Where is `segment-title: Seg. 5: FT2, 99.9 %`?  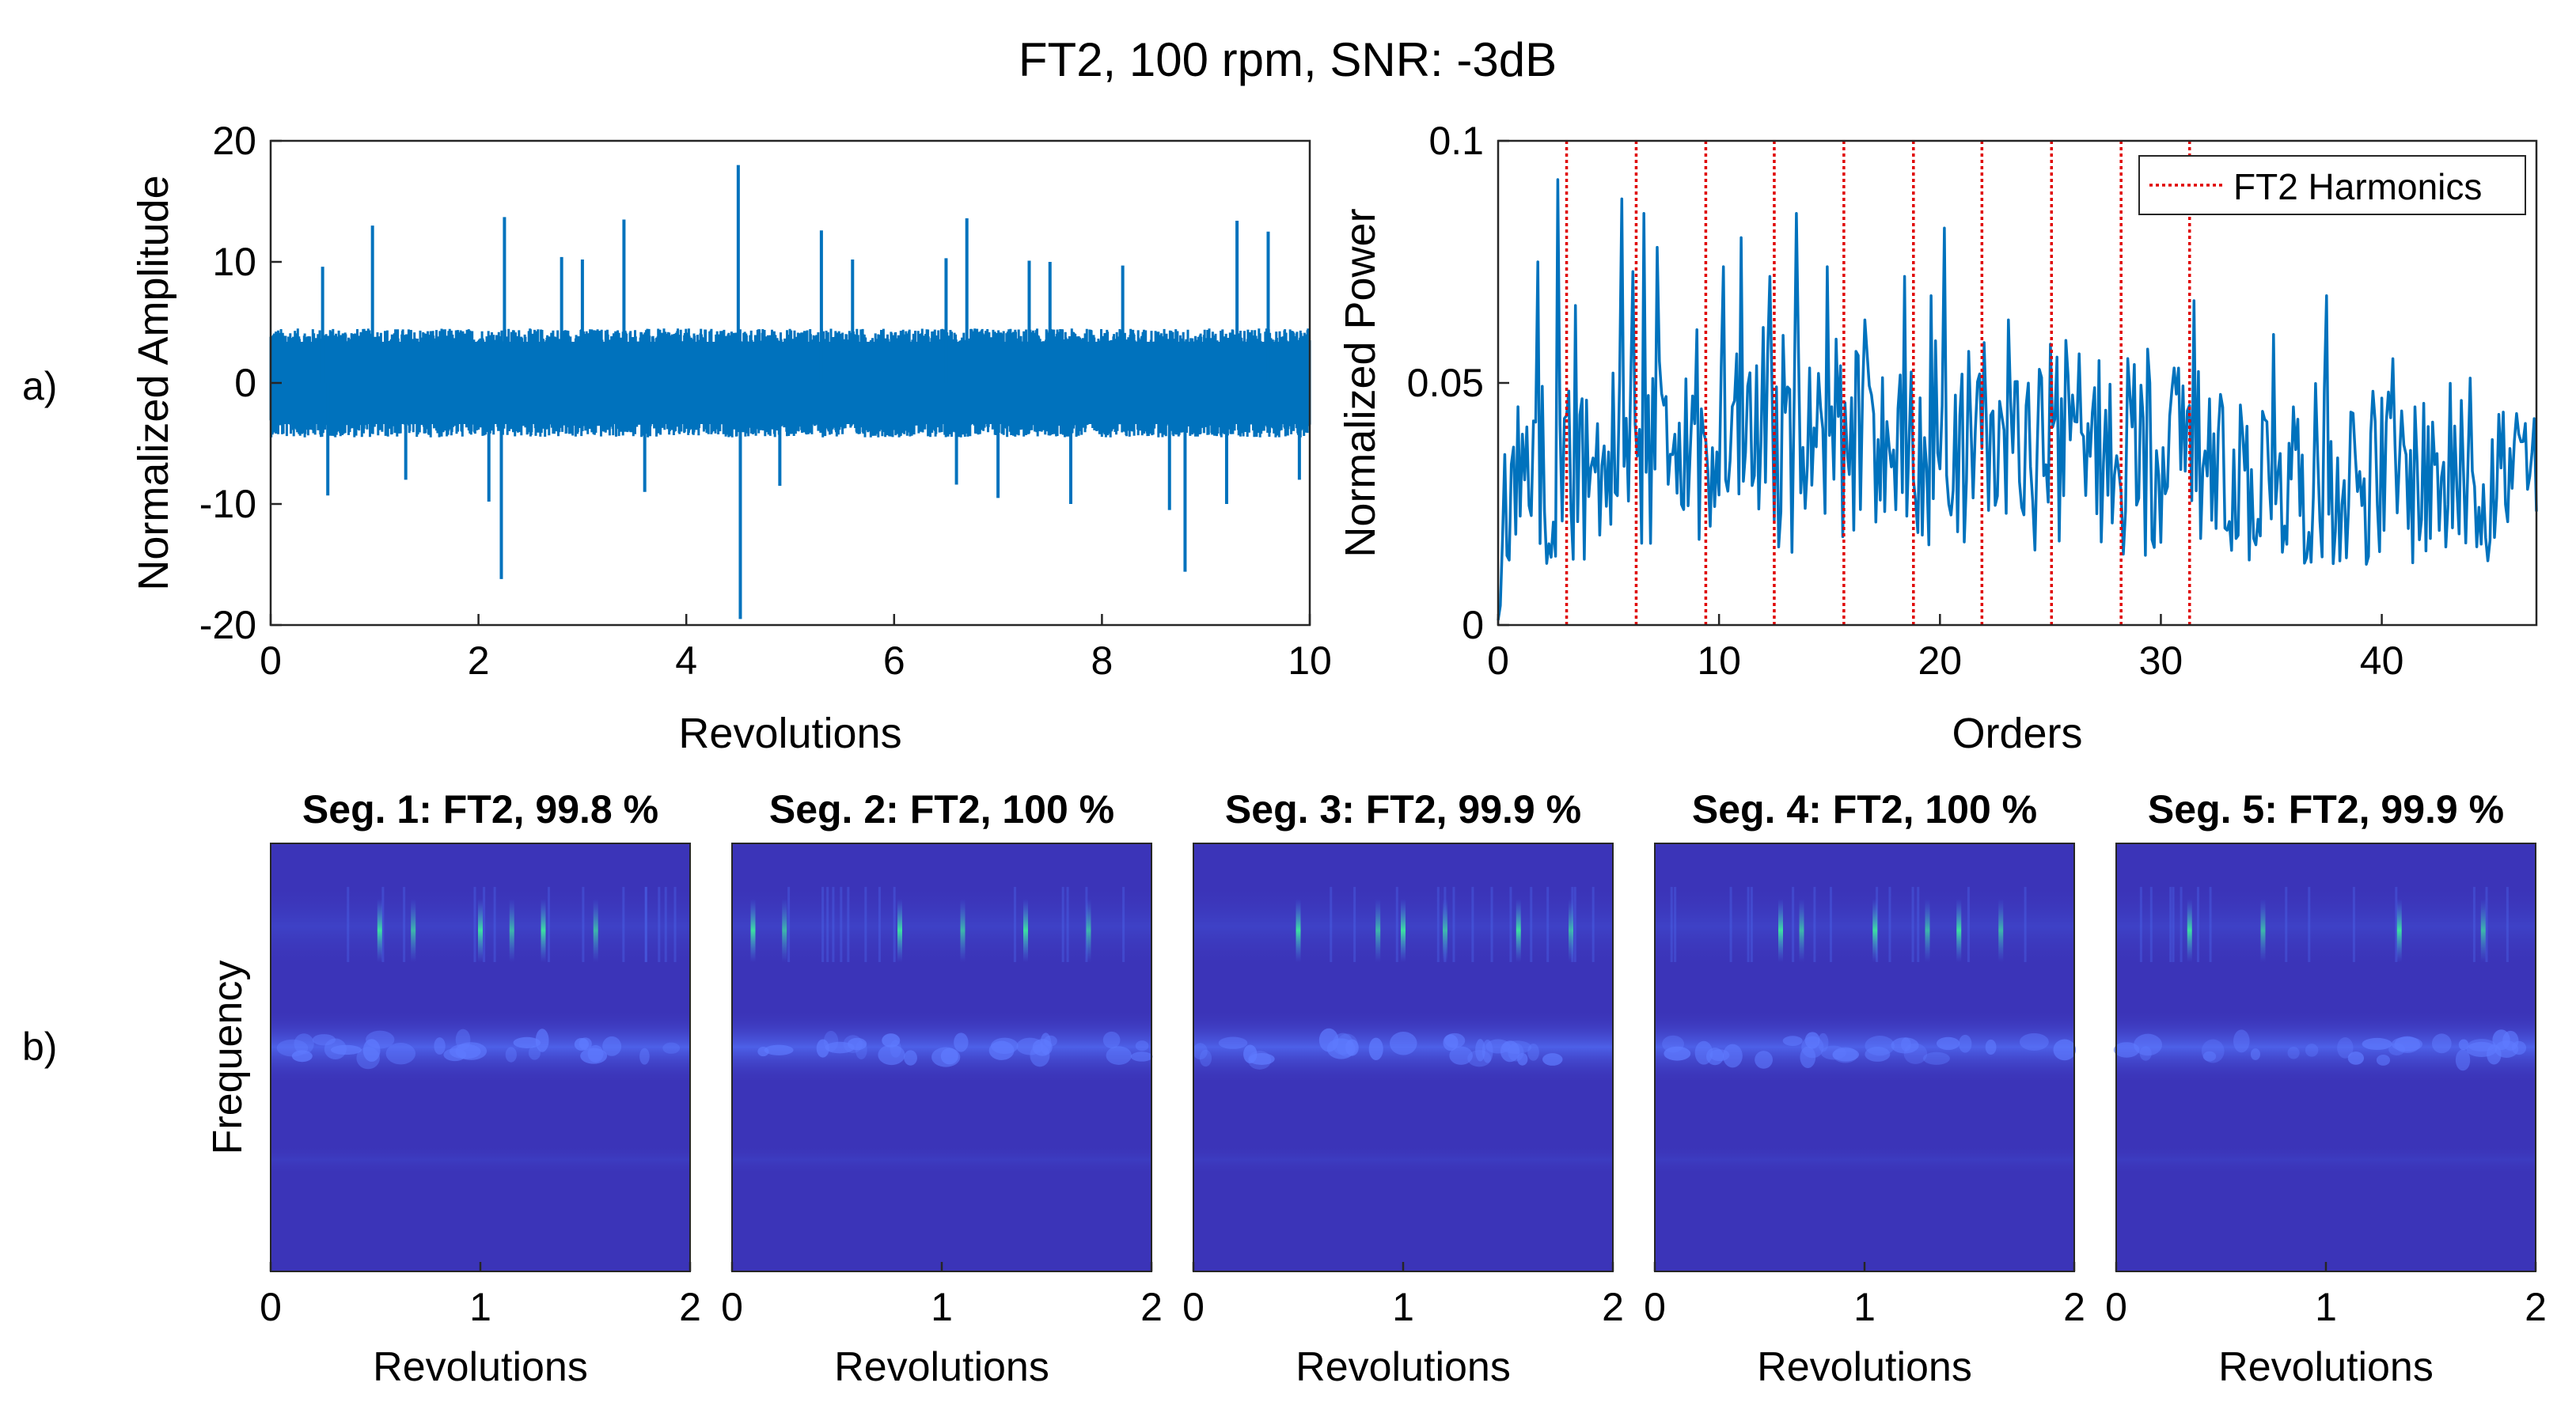
segment-title: Seg. 5: FT2, 99.9 % is located at coordinates (2326, 809).